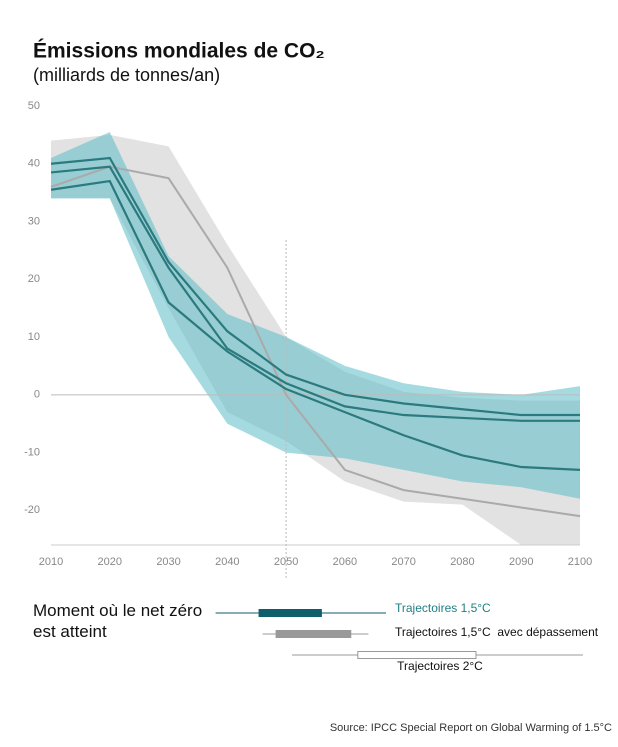 This screenshot has width=618, height=747. What do you see at coordinates (440, 666) in the screenshot?
I see `range-label: Trajectoires 2°C` at bounding box center [440, 666].